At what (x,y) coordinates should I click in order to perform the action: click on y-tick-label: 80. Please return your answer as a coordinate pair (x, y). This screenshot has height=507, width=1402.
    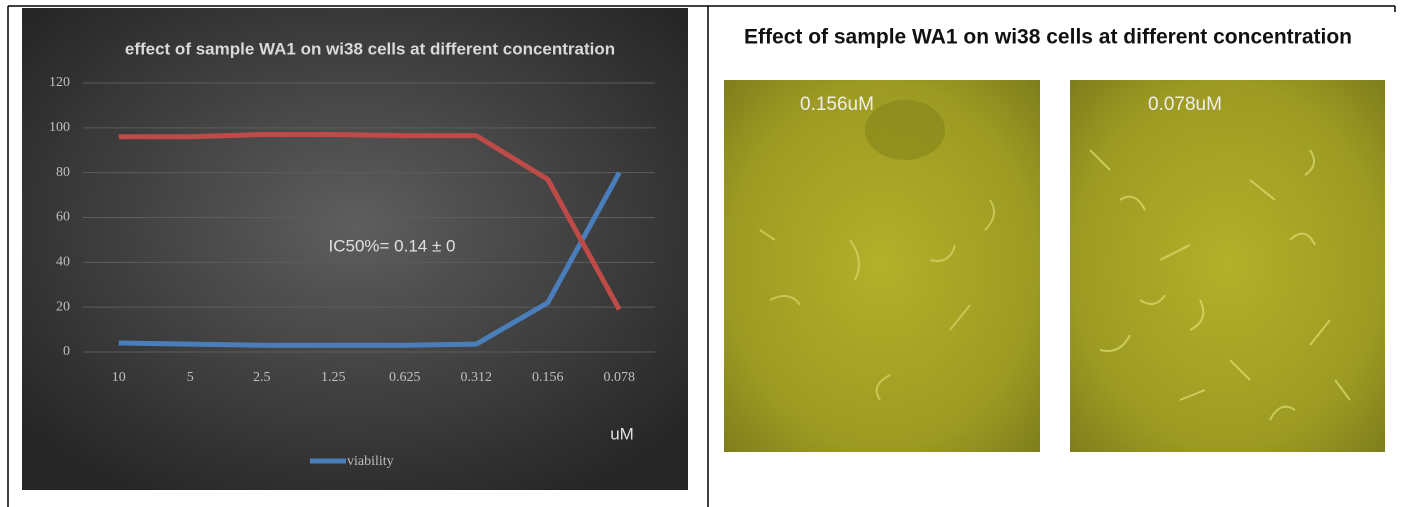
    Looking at the image, I should click on (63, 172).